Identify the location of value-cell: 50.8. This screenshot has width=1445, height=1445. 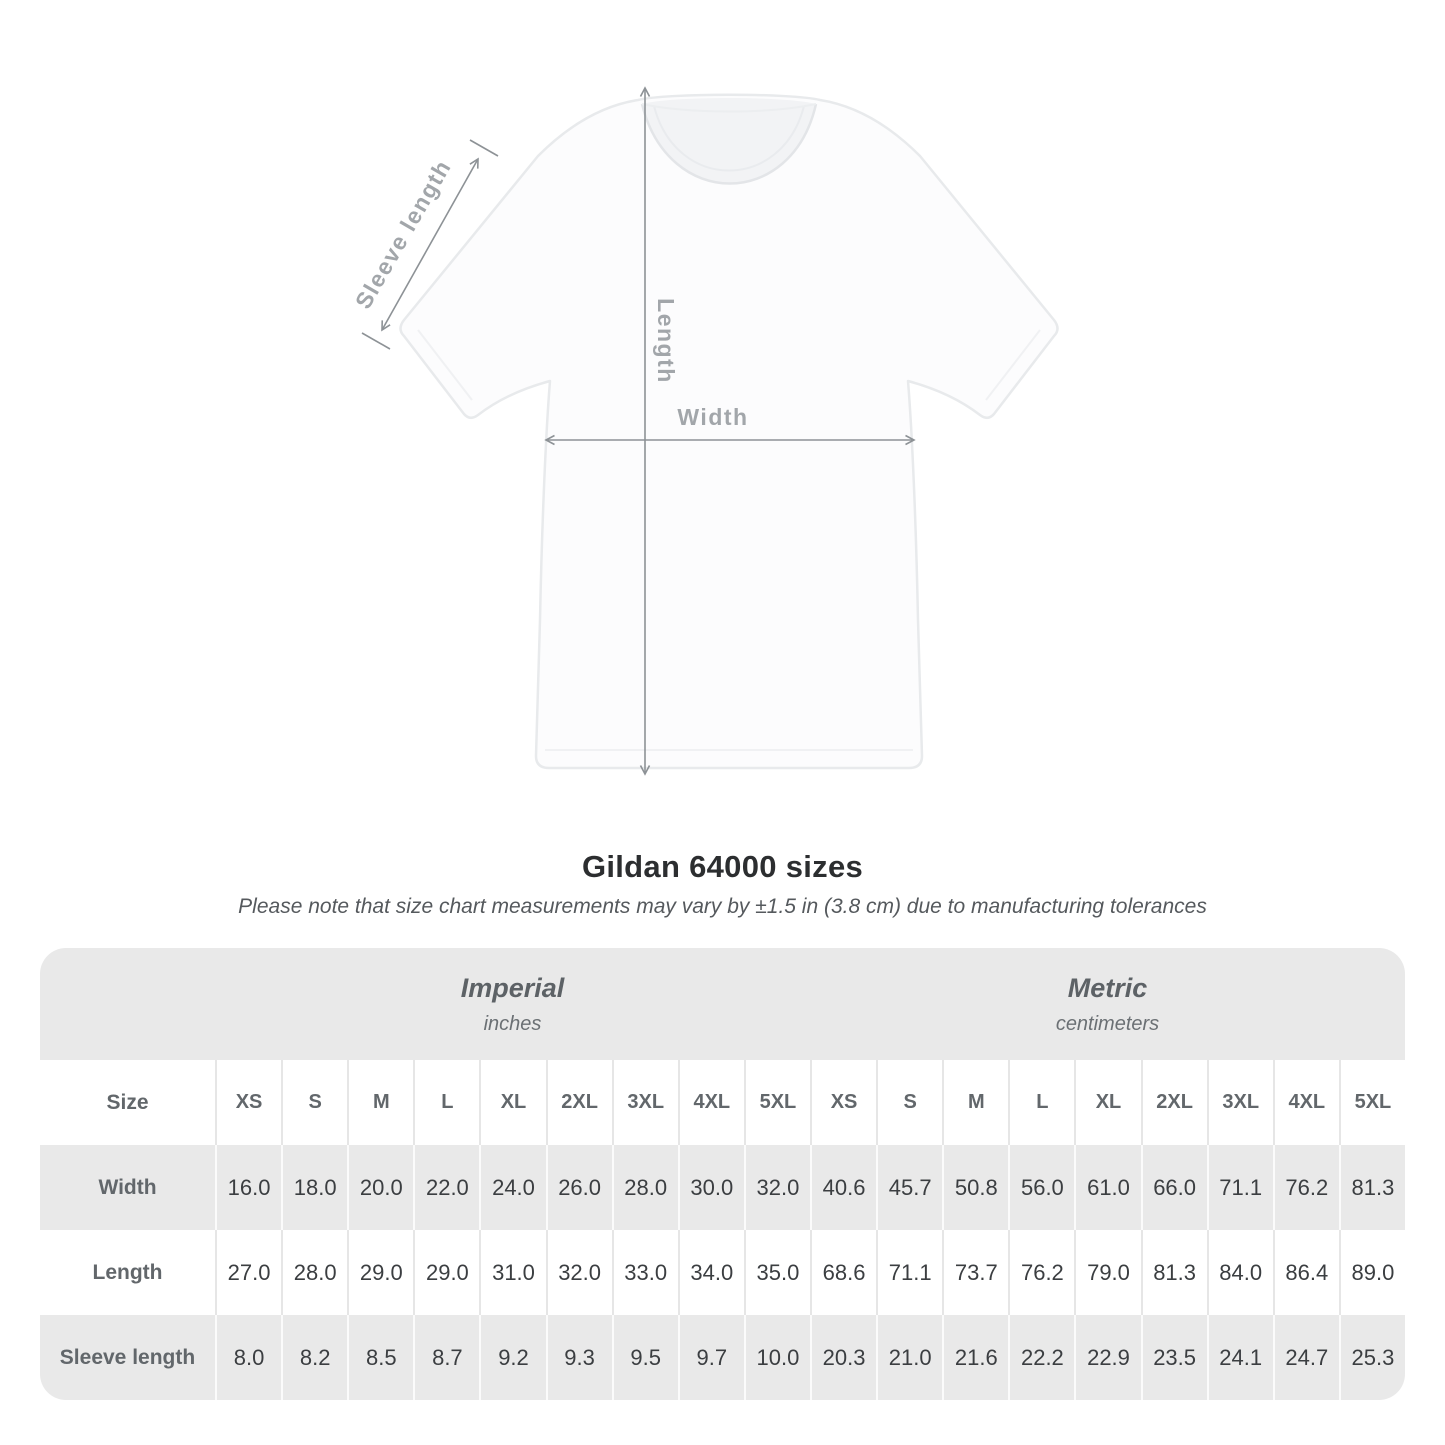
(975, 1187).